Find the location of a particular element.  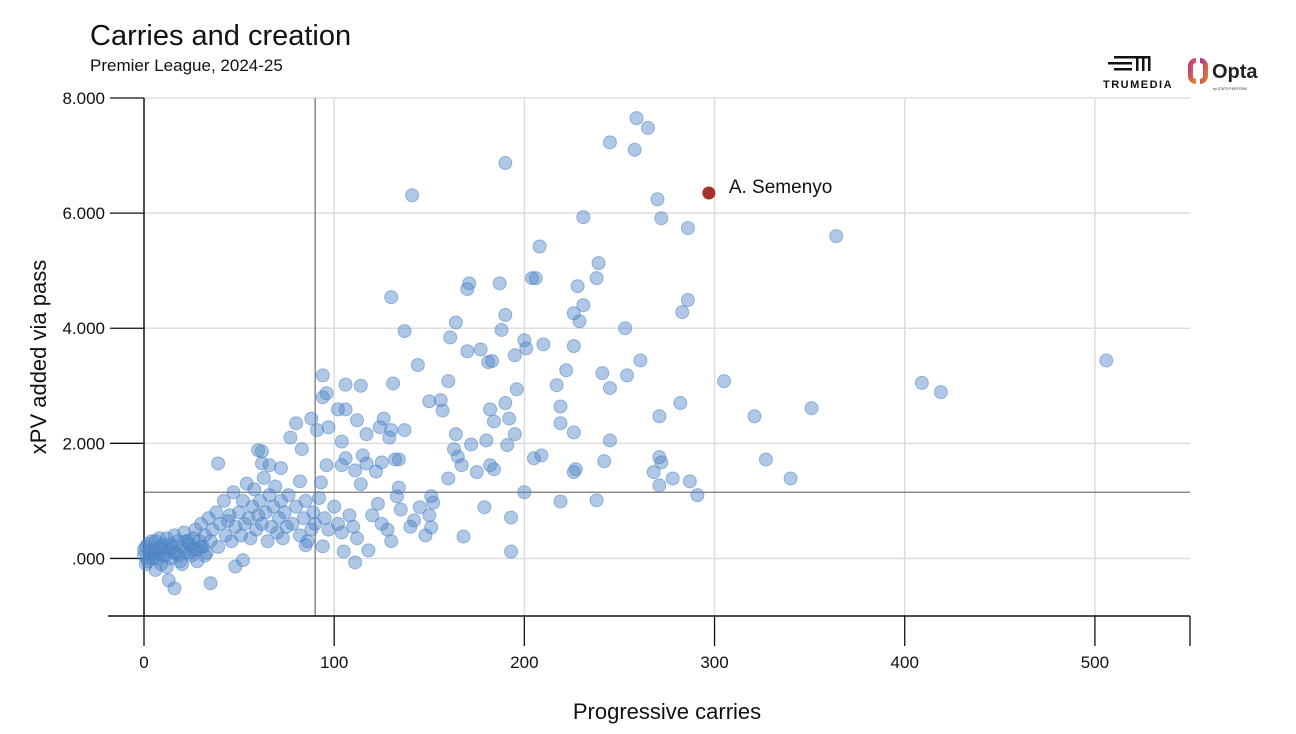

y-axis-label: xPV added via pass is located at coordinates (38, 357).